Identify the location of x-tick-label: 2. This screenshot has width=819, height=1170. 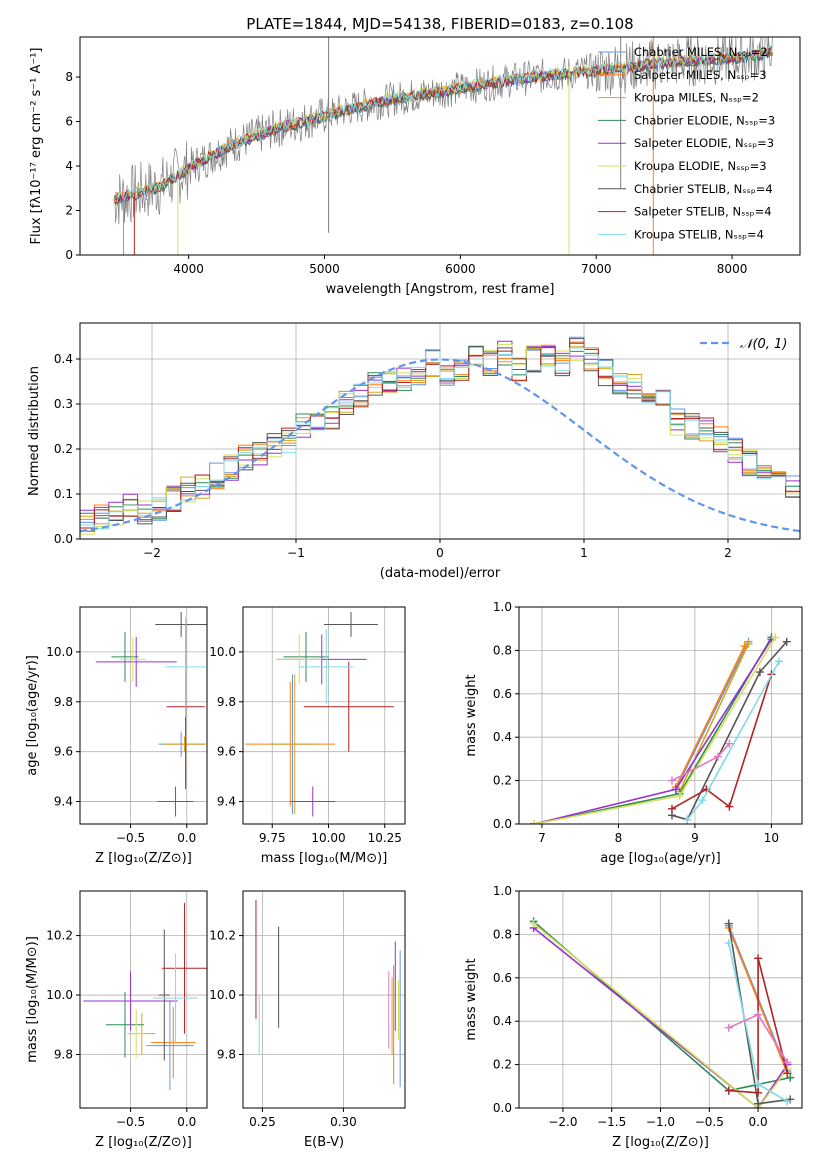
(728, 553).